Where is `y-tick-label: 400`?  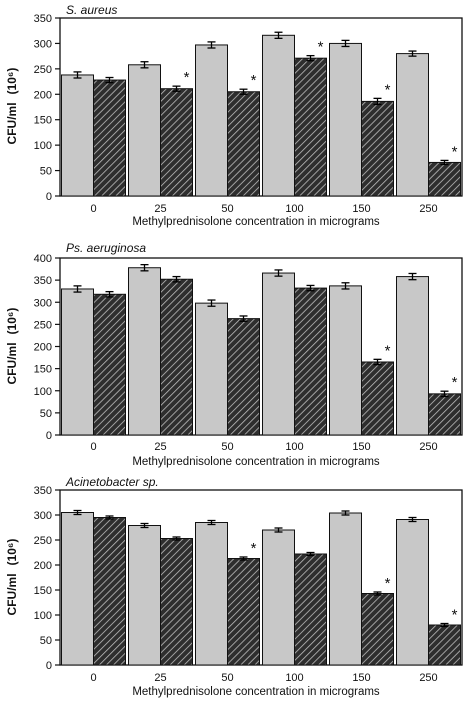
y-tick-label: 400 is located at coordinates (43, 259).